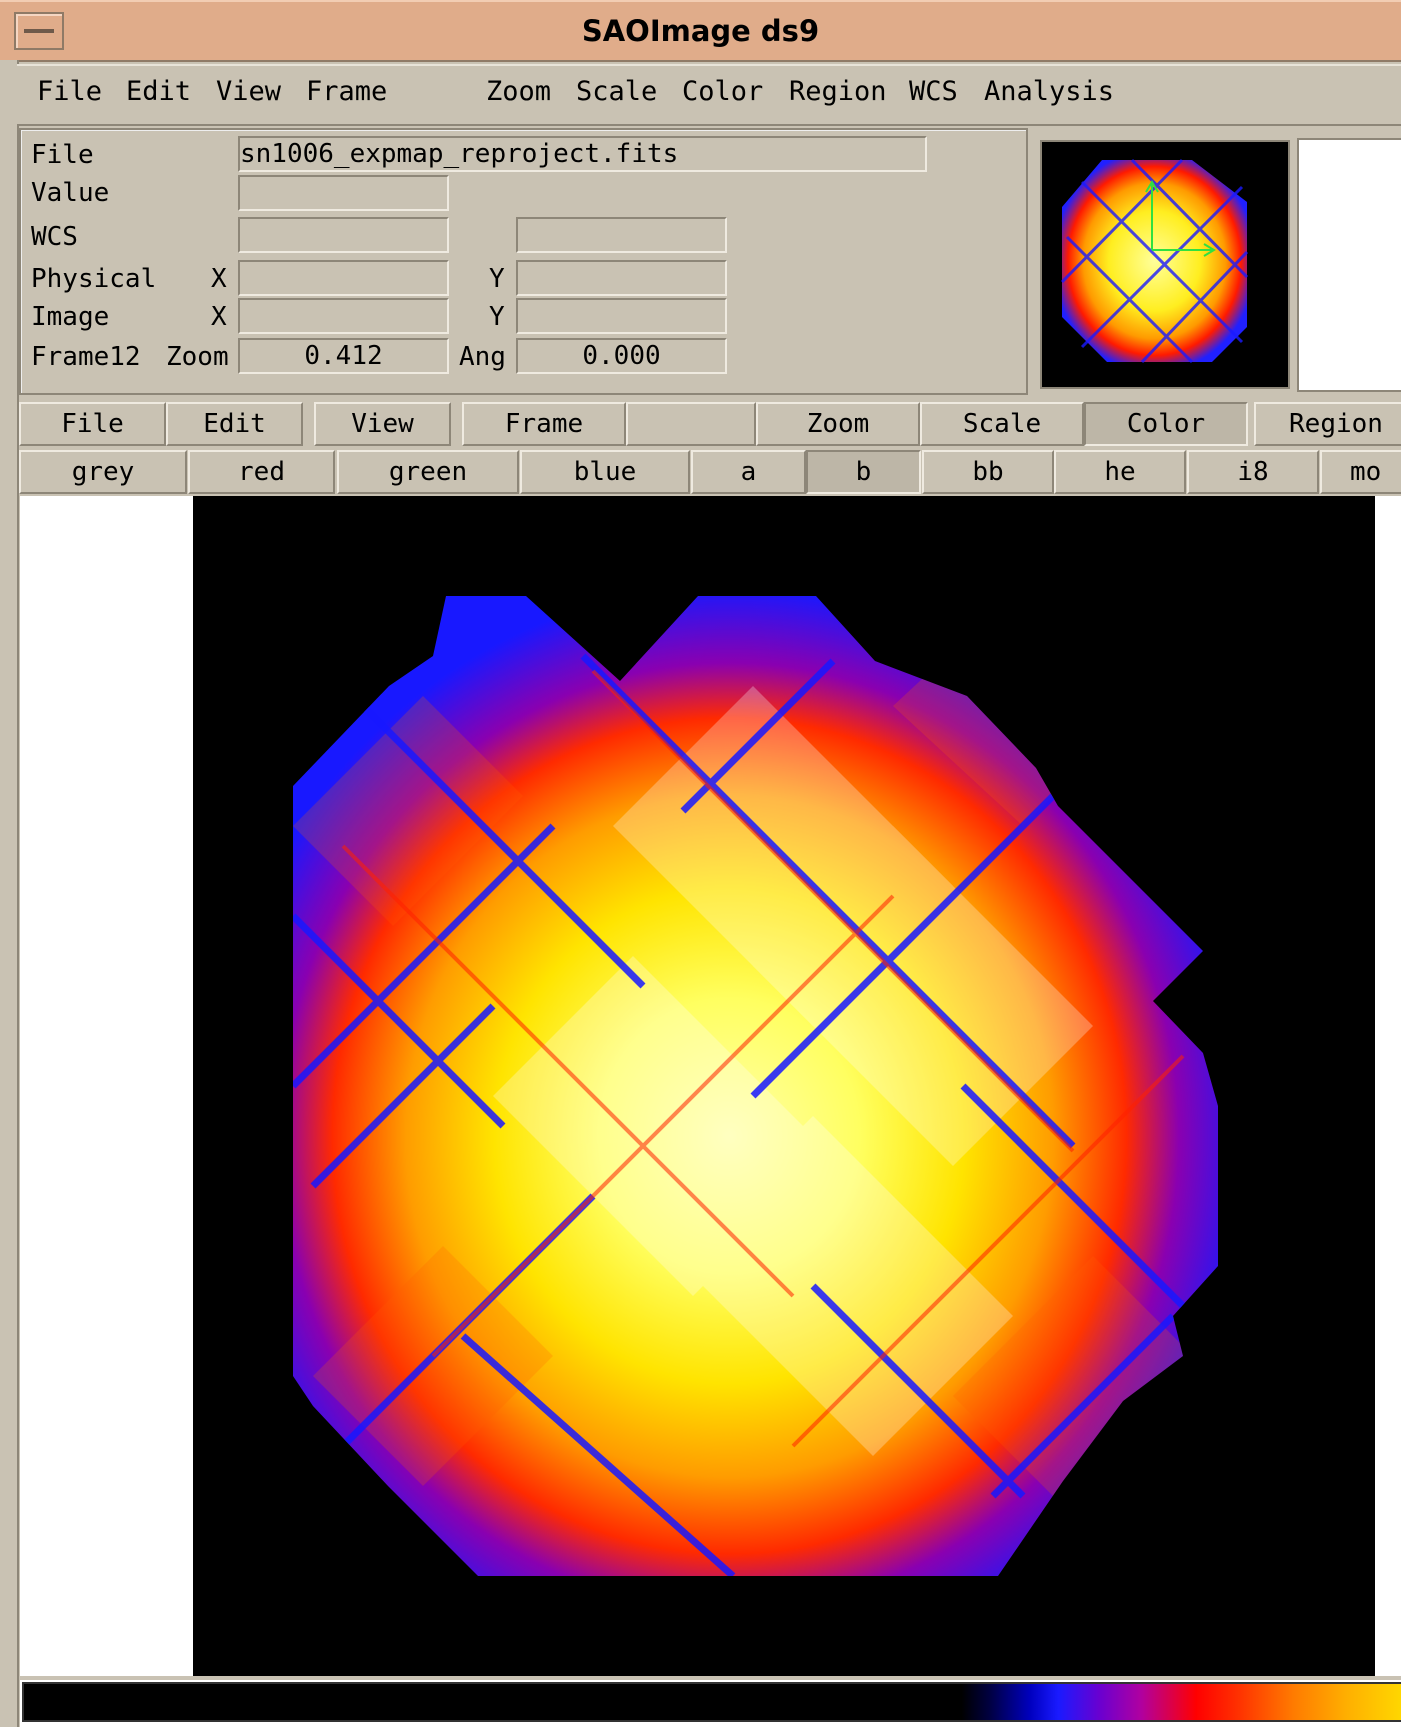 The height and width of the screenshot is (1727, 1401). I want to click on frame-label: Frame12, so click(86, 357).